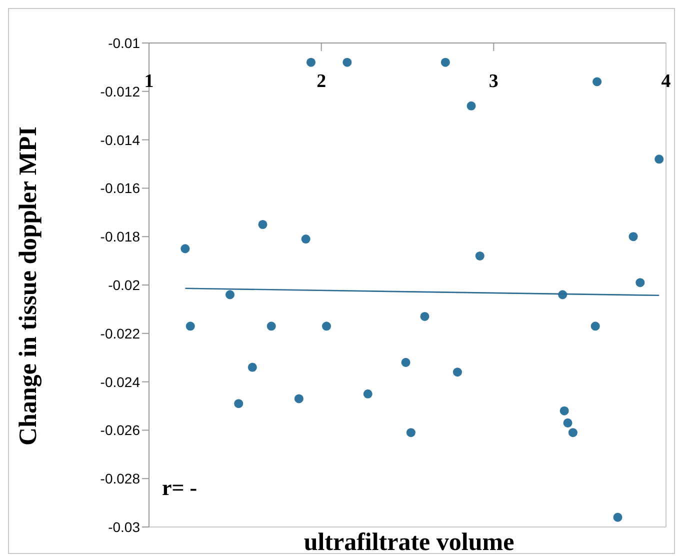 Image resolution: width=681 pixels, height=560 pixels. I want to click on x-tick-label: 1, so click(149, 81).